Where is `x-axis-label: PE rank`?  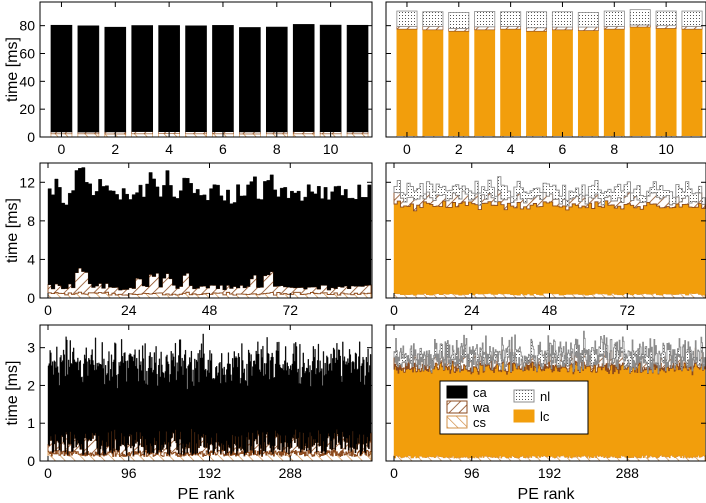
x-axis-label: PE rank is located at coordinates (547, 494).